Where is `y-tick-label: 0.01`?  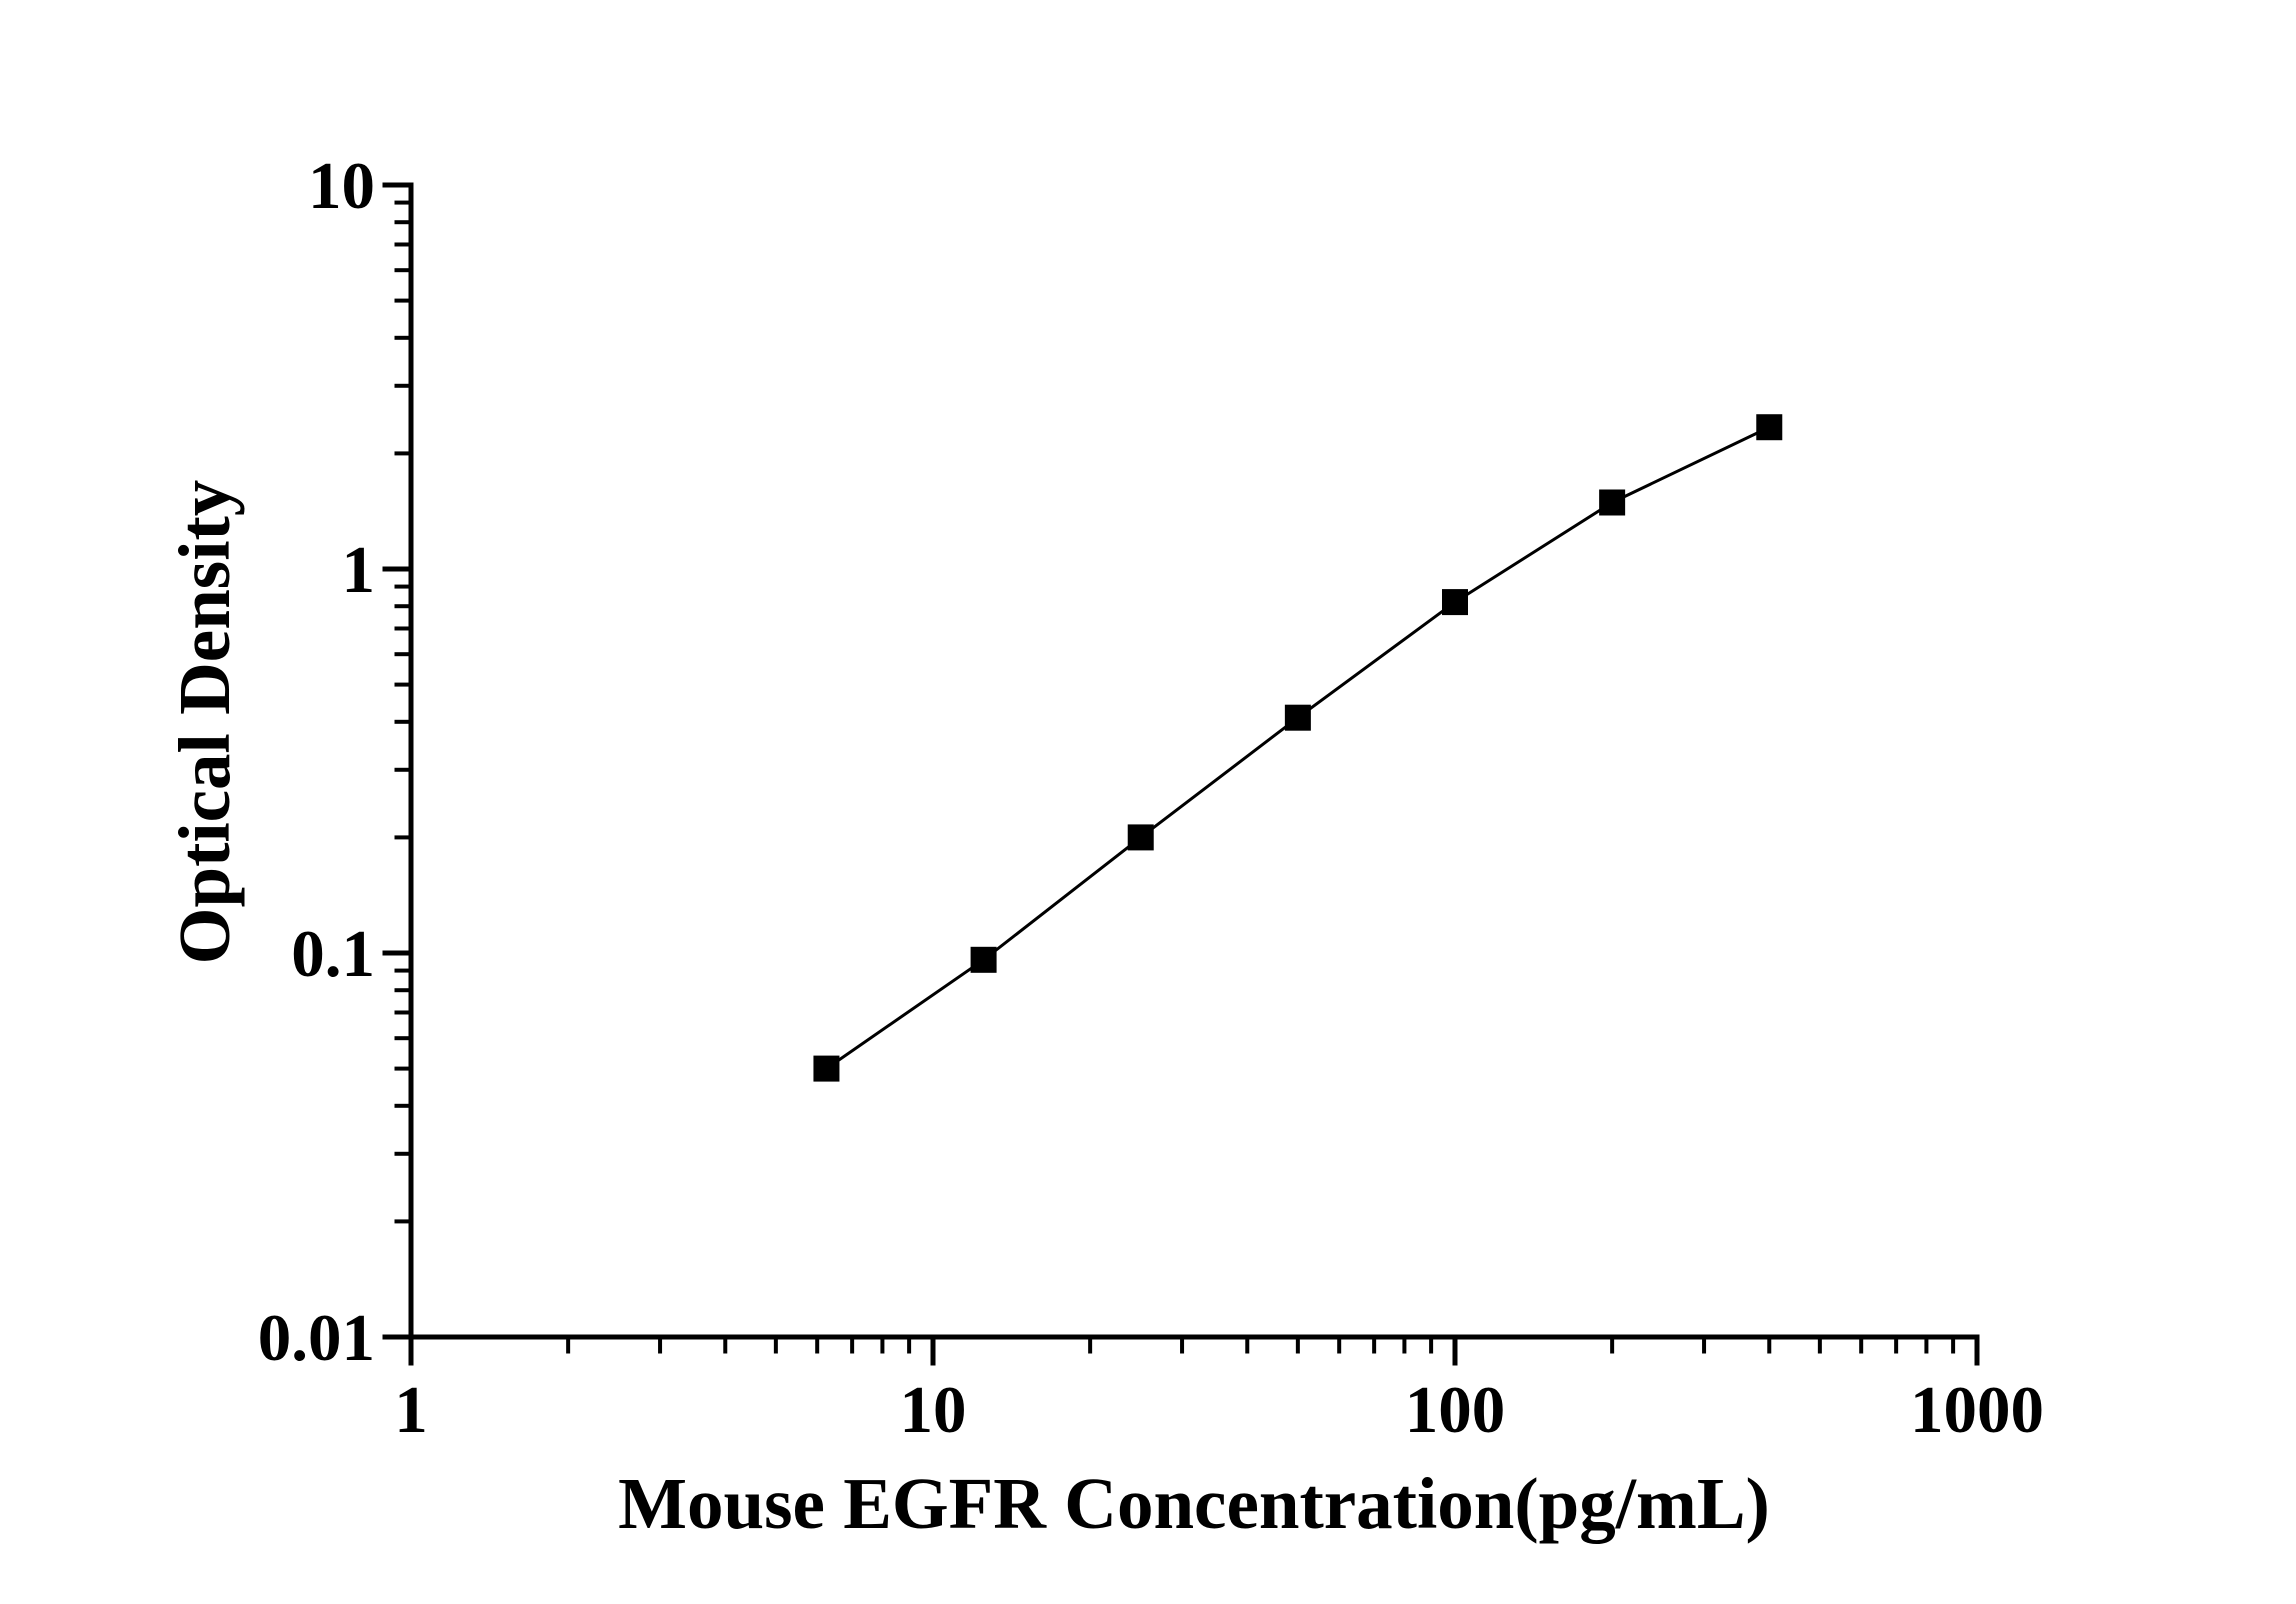 y-tick-label: 0.01 is located at coordinates (316, 1338).